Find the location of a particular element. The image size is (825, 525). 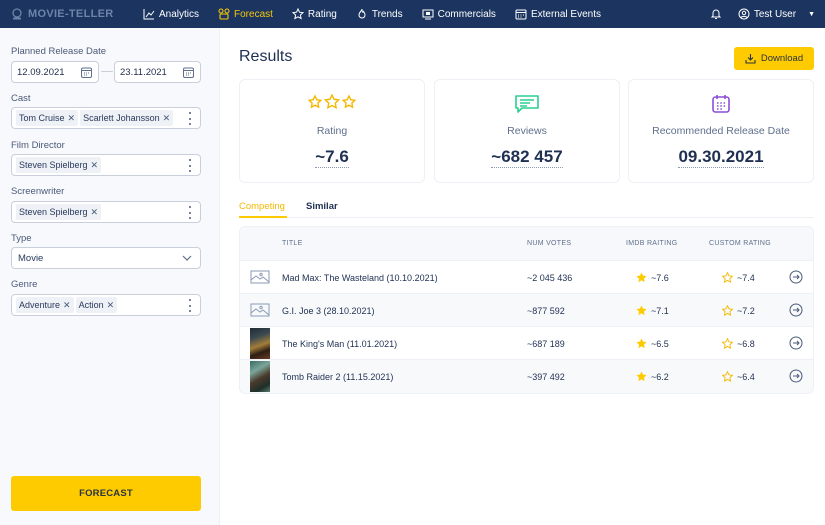

imdb-rating: ~6.2 is located at coordinates (660, 376).